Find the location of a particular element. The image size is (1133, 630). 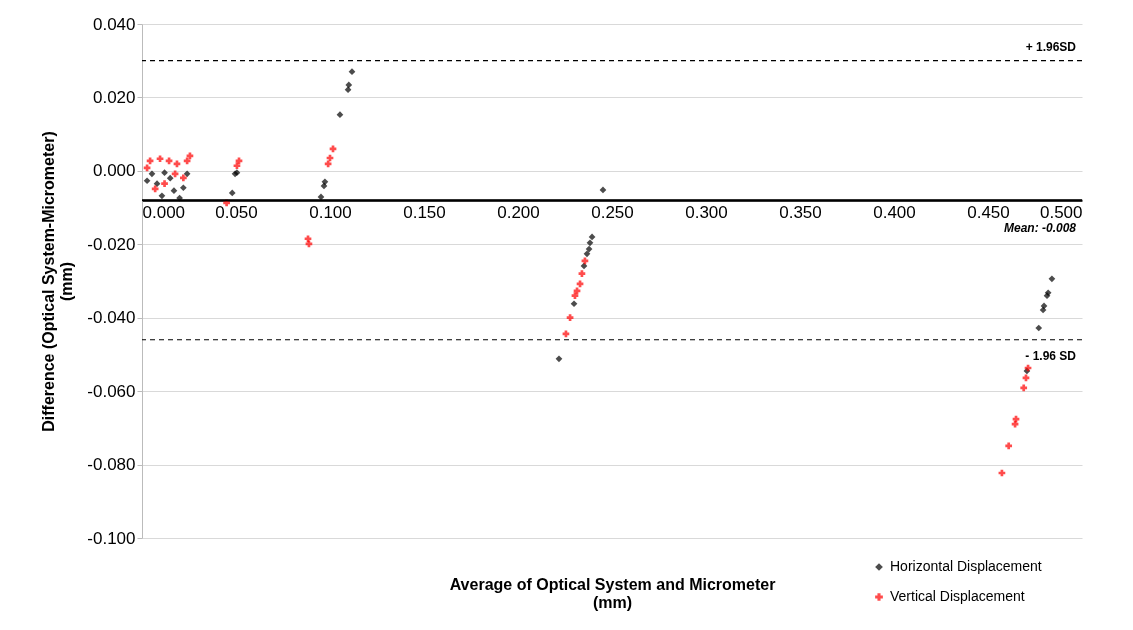

x-tick-label: 0.350 is located at coordinates (800, 212).